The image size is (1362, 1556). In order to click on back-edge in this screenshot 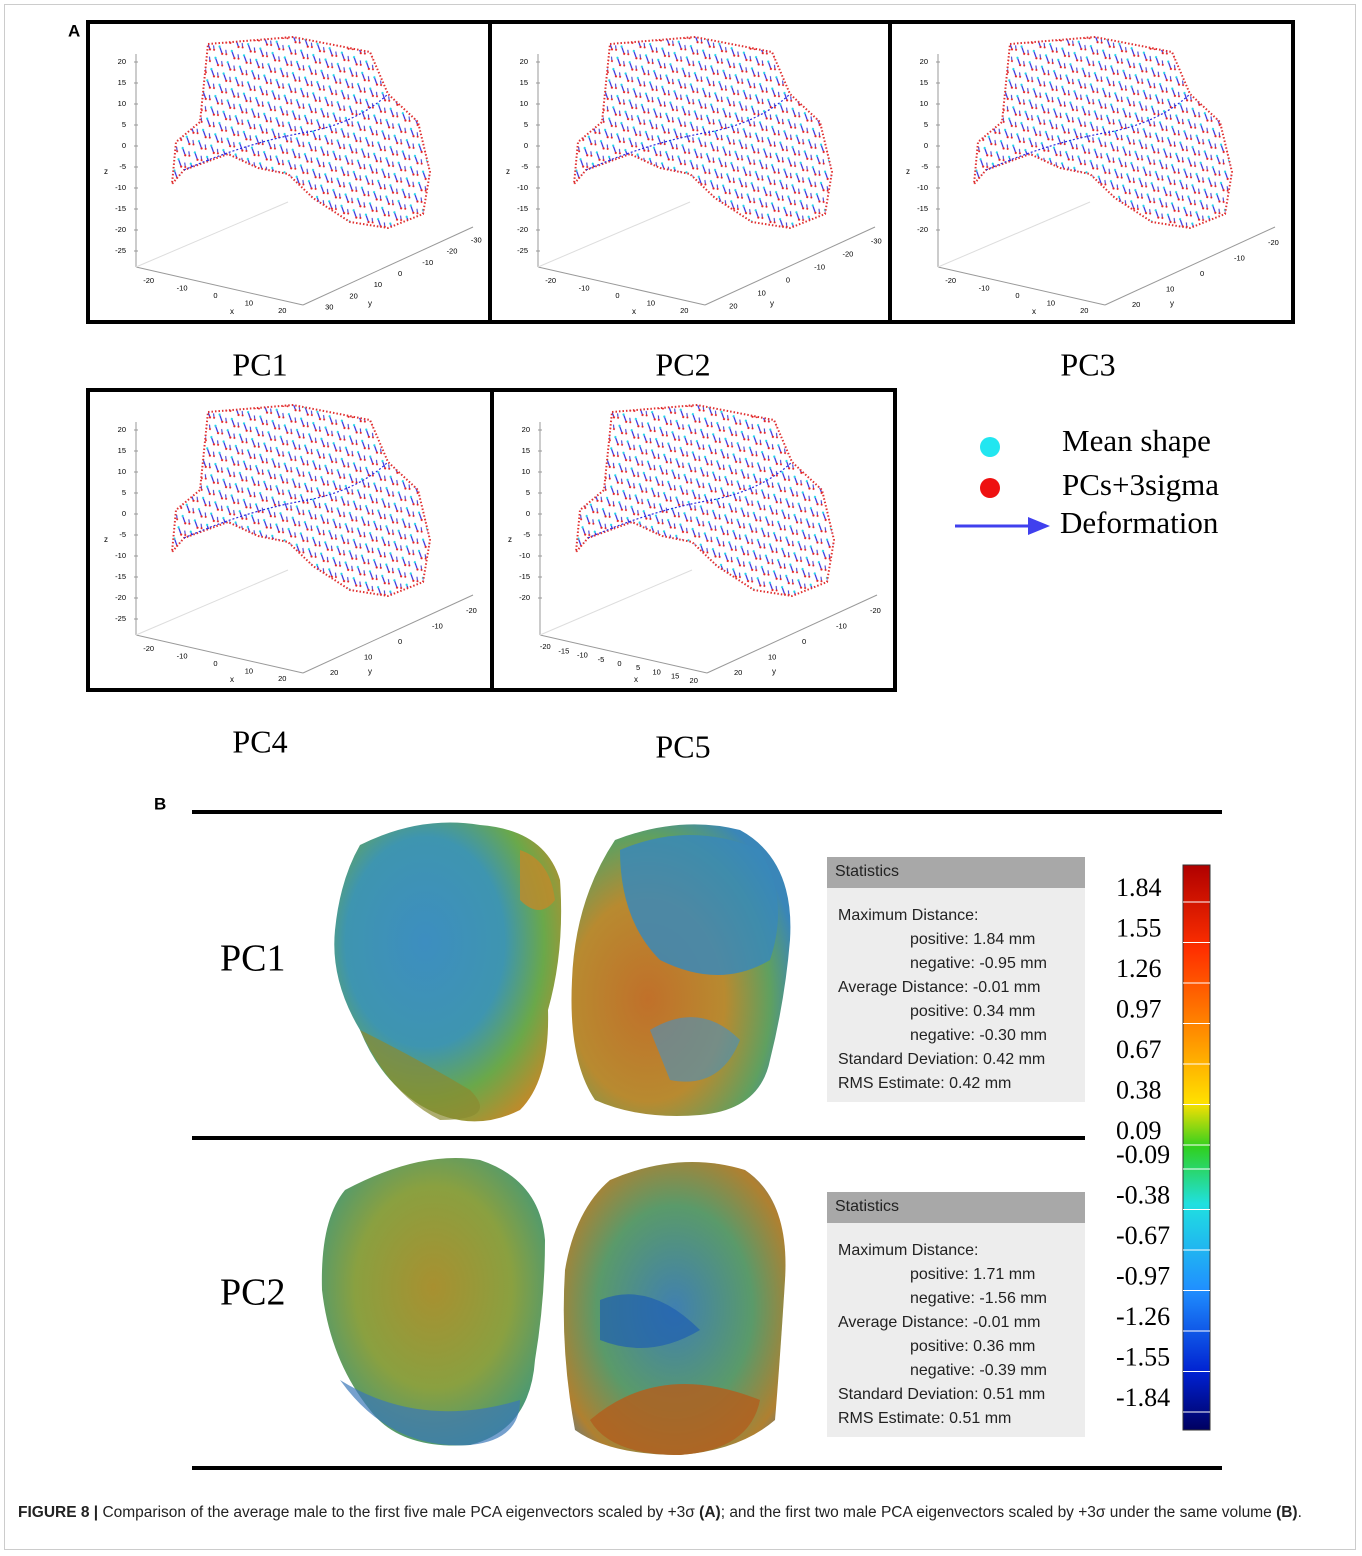, I will do `click(616, 602)`.